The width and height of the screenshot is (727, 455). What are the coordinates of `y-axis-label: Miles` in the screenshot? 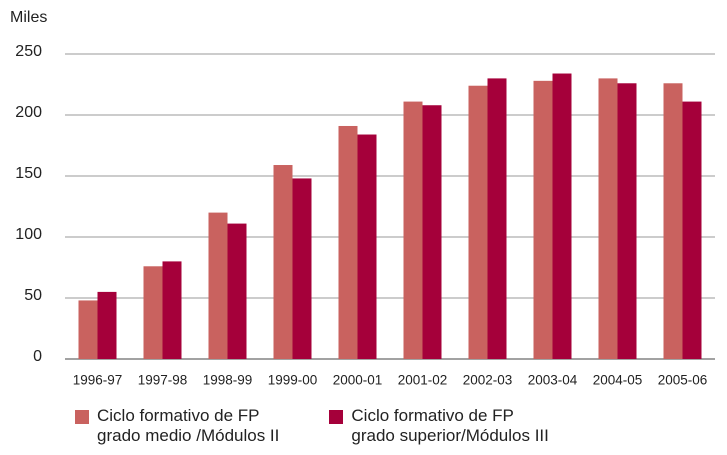 It's located at (28, 17).